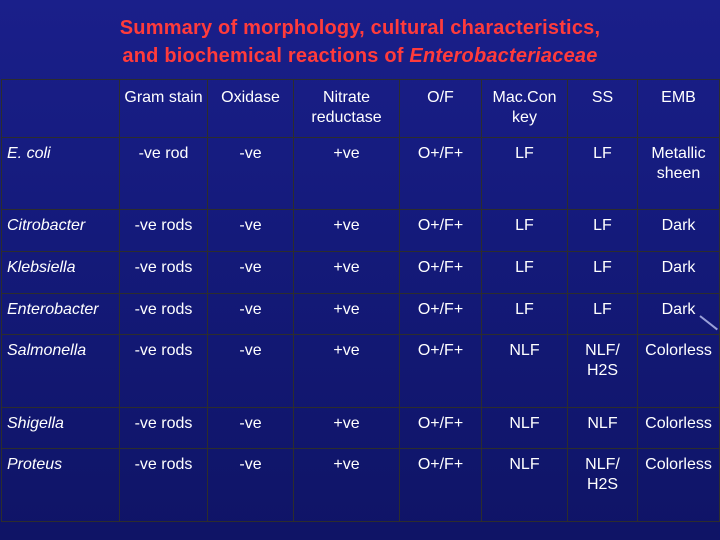 The width and height of the screenshot is (720, 540). What do you see at coordinates (60, 108) in the screenshot?
I see `header-cell-organism` at bounding box center [60, 108].